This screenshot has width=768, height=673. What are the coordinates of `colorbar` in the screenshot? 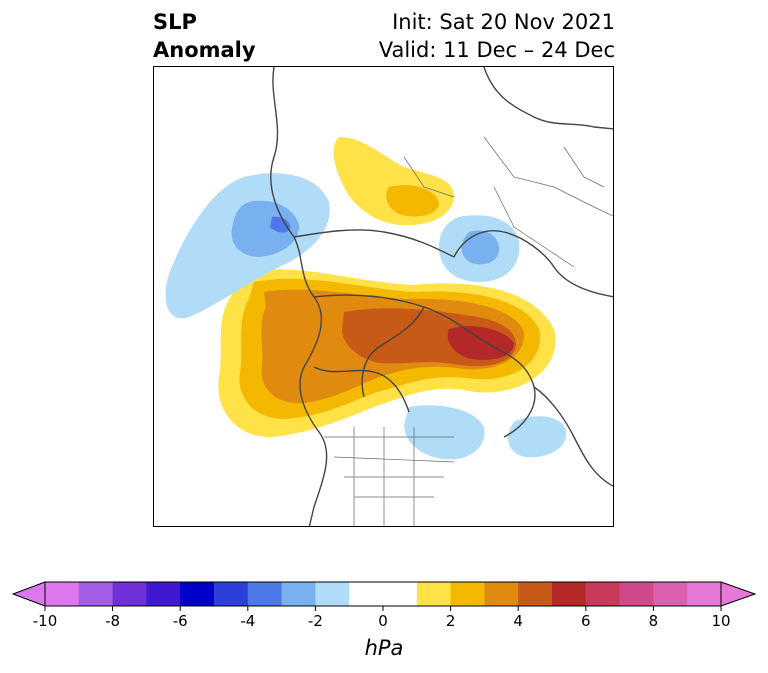 It's located at (384, 596).